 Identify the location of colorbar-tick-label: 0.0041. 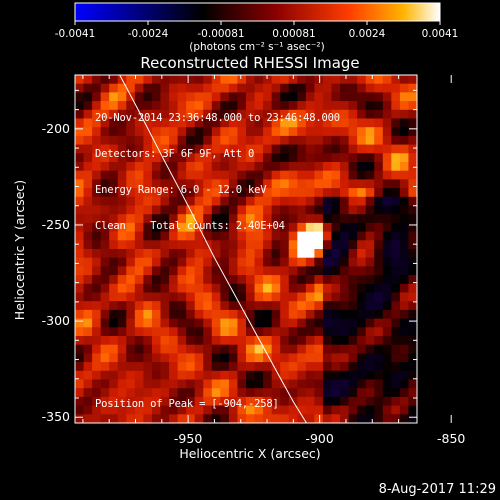
(440, 34).